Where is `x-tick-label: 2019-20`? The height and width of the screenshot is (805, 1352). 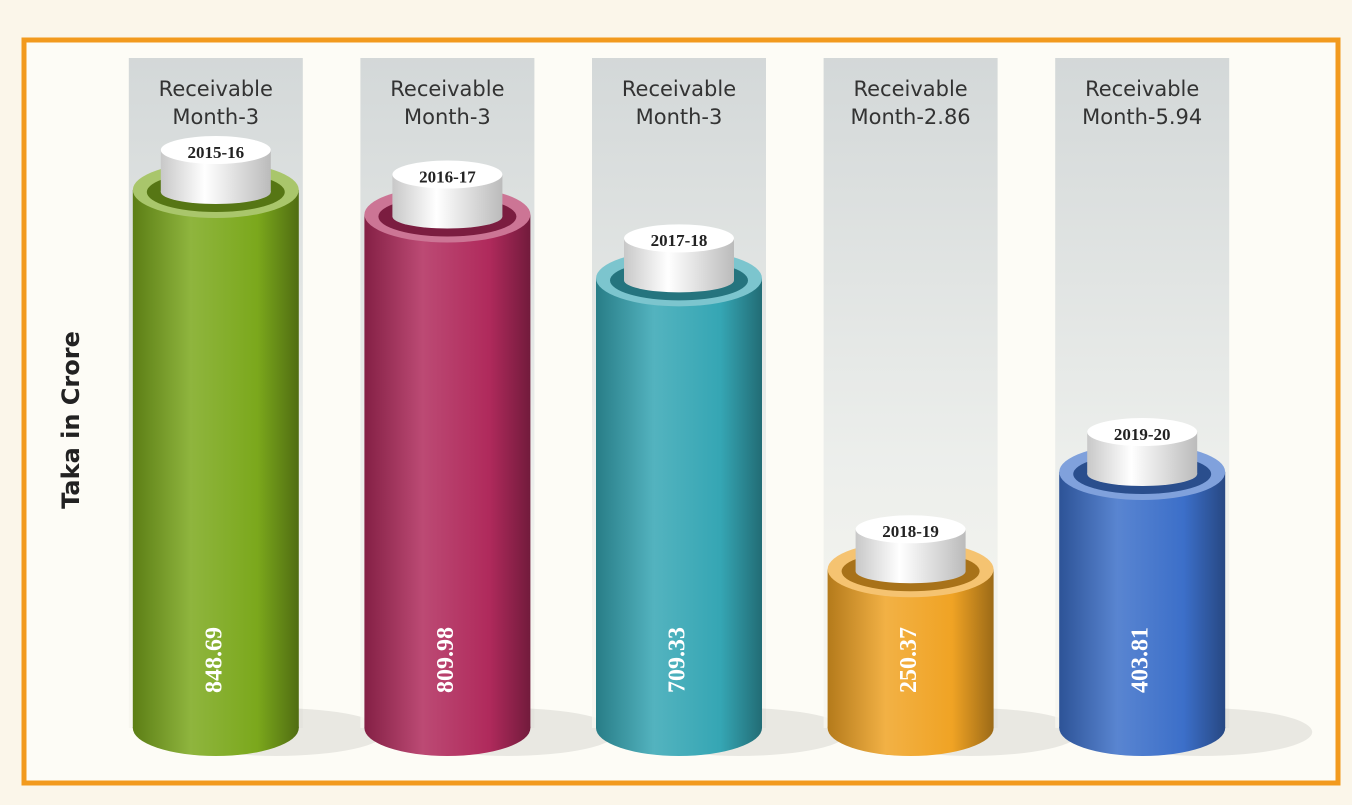 x-tick-label: 2019-20 is located at coordinates (1142, 434).